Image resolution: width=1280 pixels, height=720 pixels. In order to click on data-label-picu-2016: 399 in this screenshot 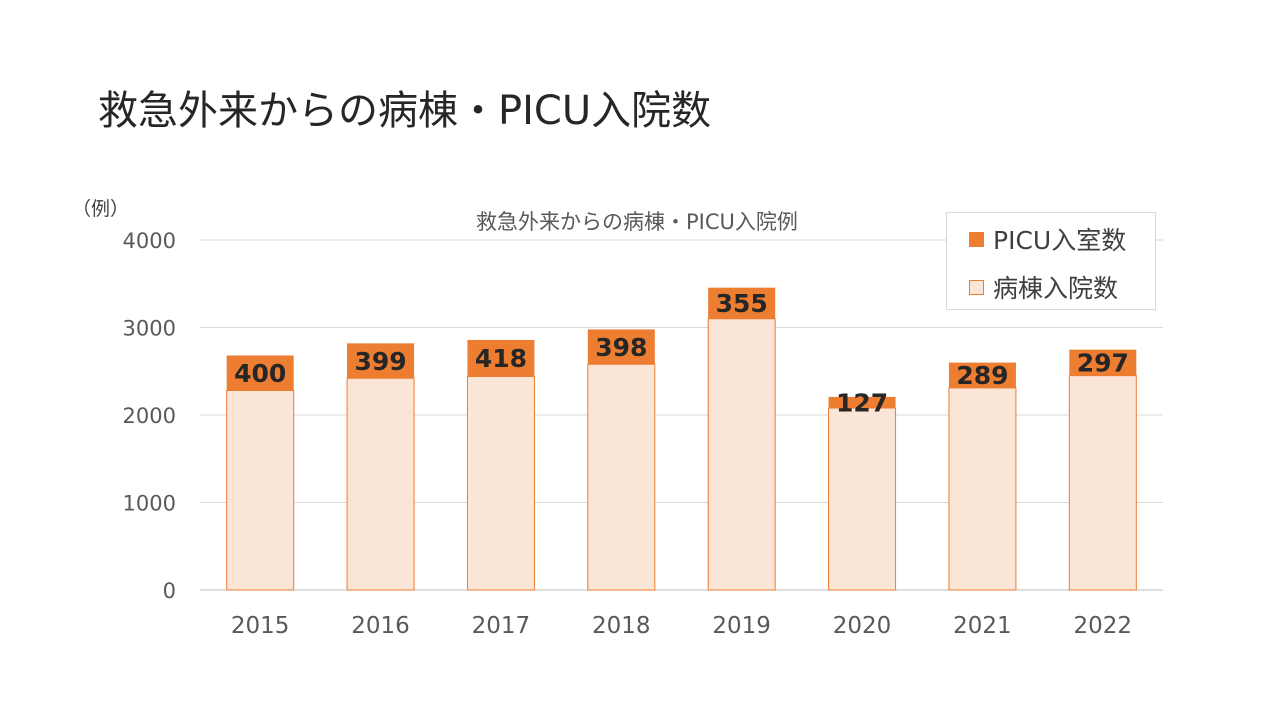, I will do `click(380, 361)`.